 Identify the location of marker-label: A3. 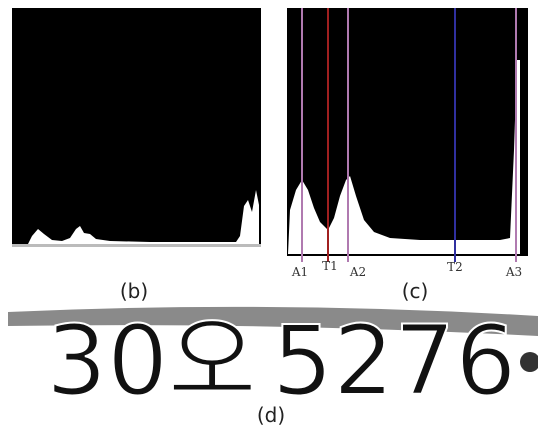
(513, 272).